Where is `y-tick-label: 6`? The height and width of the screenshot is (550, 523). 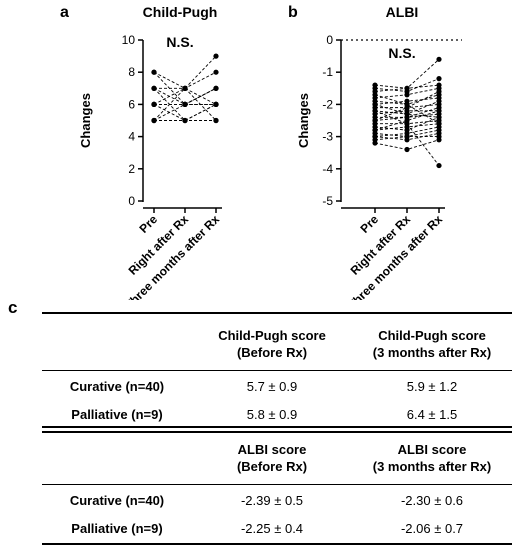
y-tick-label: 6 is located at coordinates (131, 104).